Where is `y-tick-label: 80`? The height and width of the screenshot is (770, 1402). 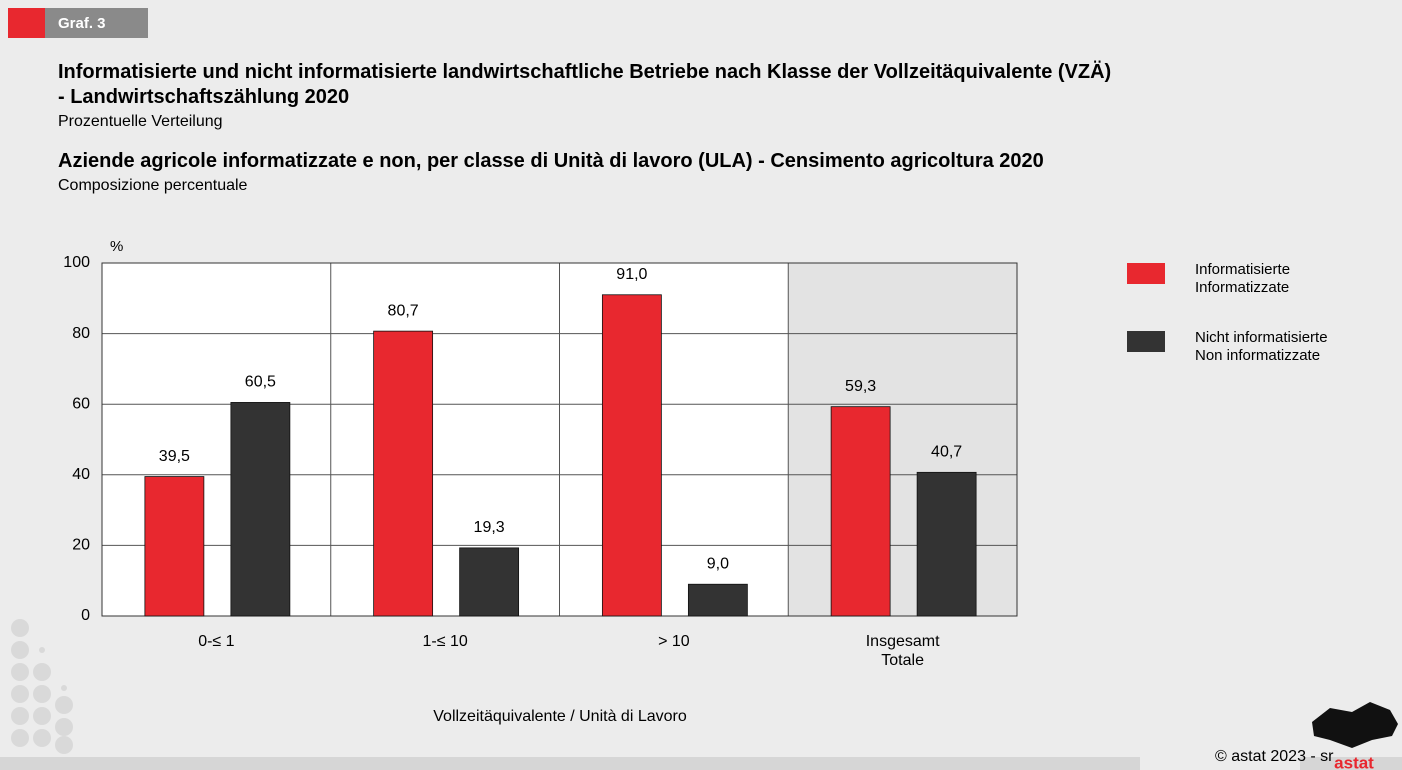
y-tick-label: 80 is located at coordinates (81, 333).